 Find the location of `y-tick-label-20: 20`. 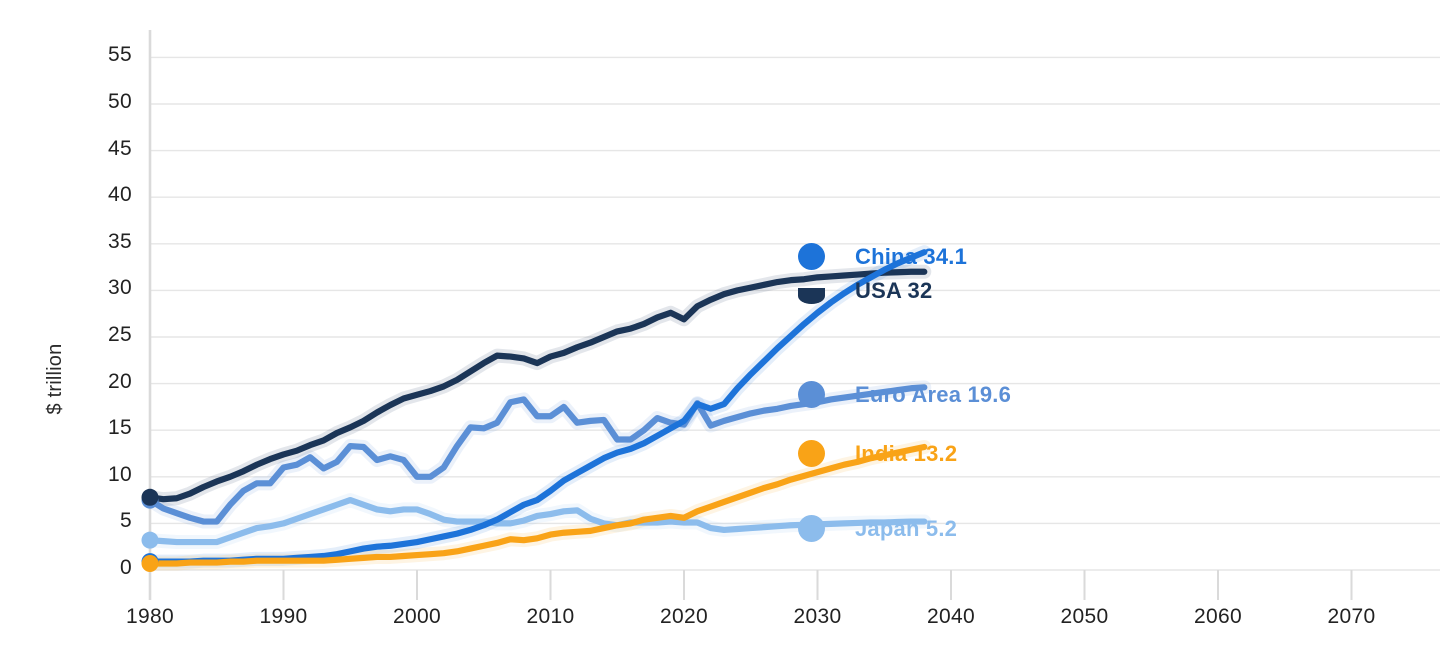

y-tick-label-20: 20 is located at coordinates (120, 381).